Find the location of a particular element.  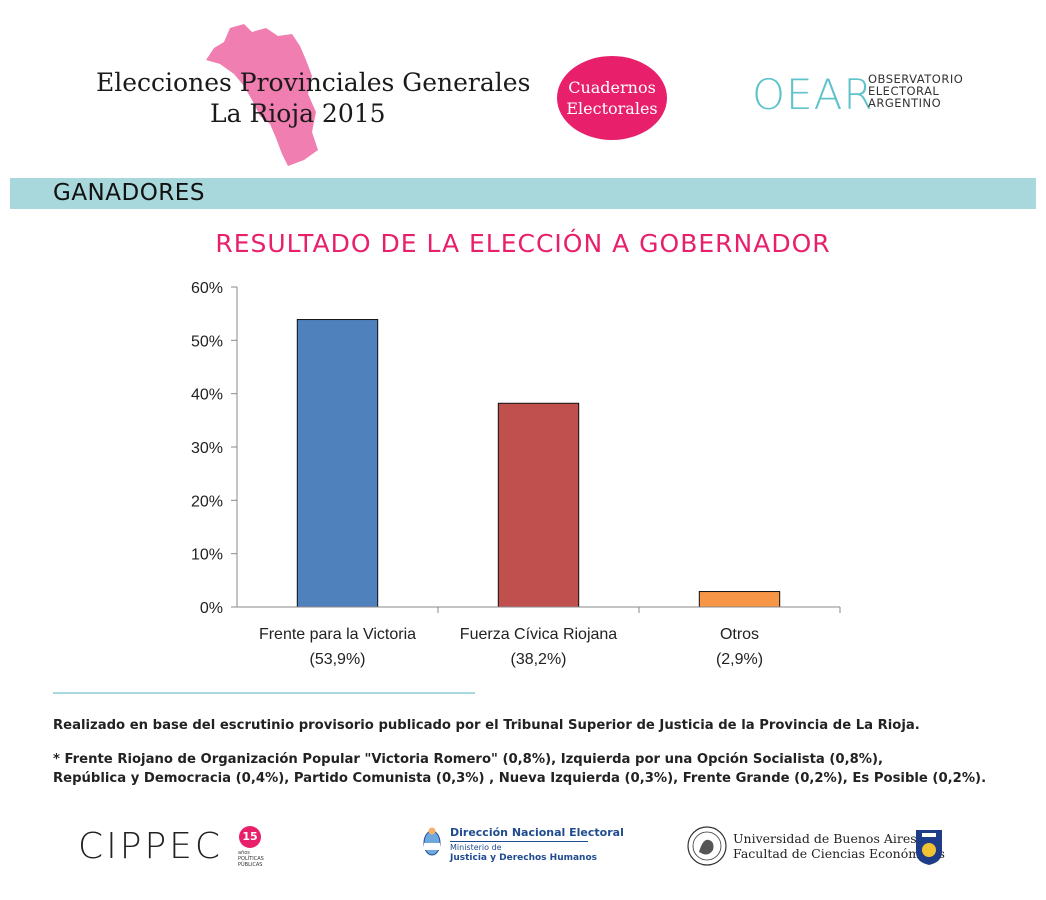

divider-line is located at coordinates (264, 693).